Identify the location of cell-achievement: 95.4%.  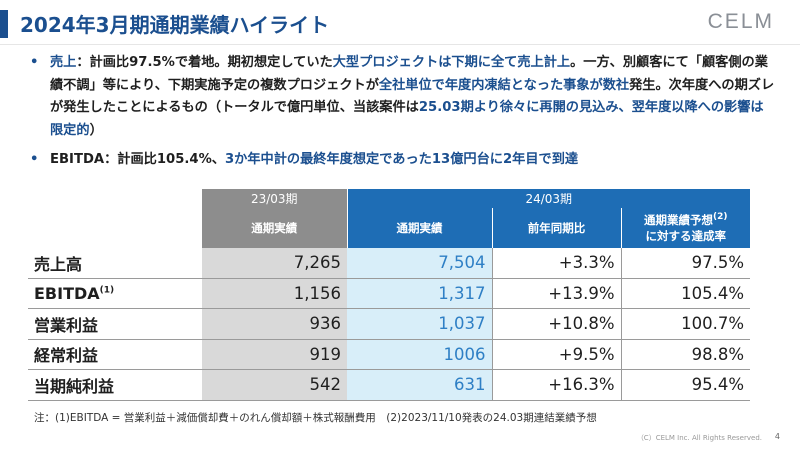
(685, 385).